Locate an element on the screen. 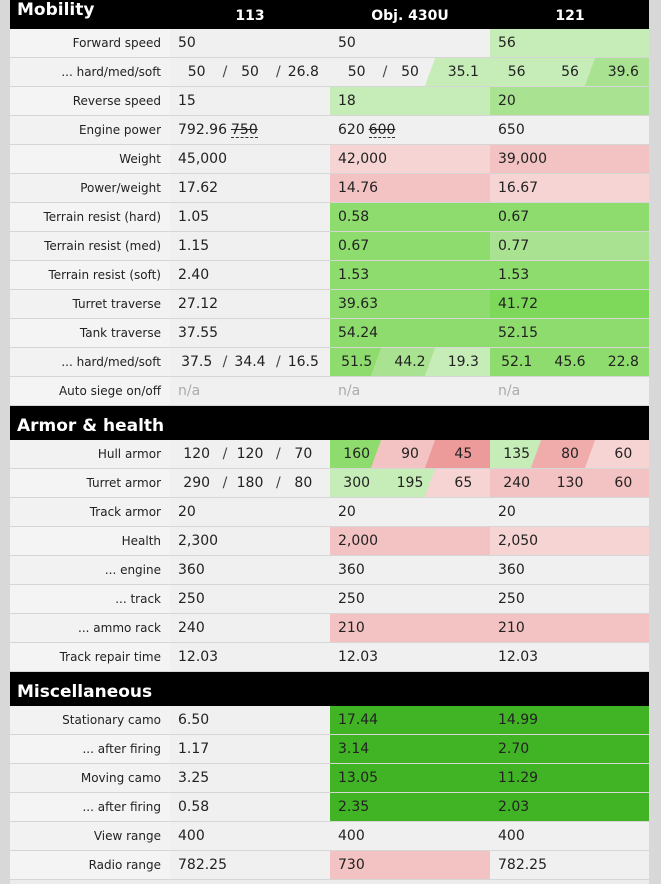  value-cell: 2.40 is located at coordinates (250, 275).